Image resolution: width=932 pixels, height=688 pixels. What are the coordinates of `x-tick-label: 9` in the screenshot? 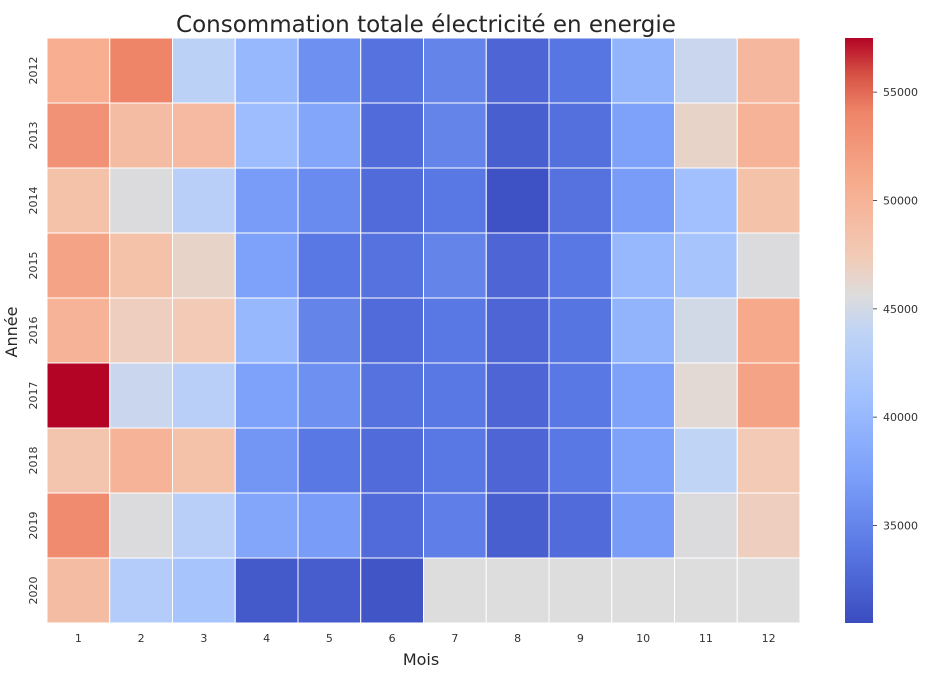 It's located at (580, 638).